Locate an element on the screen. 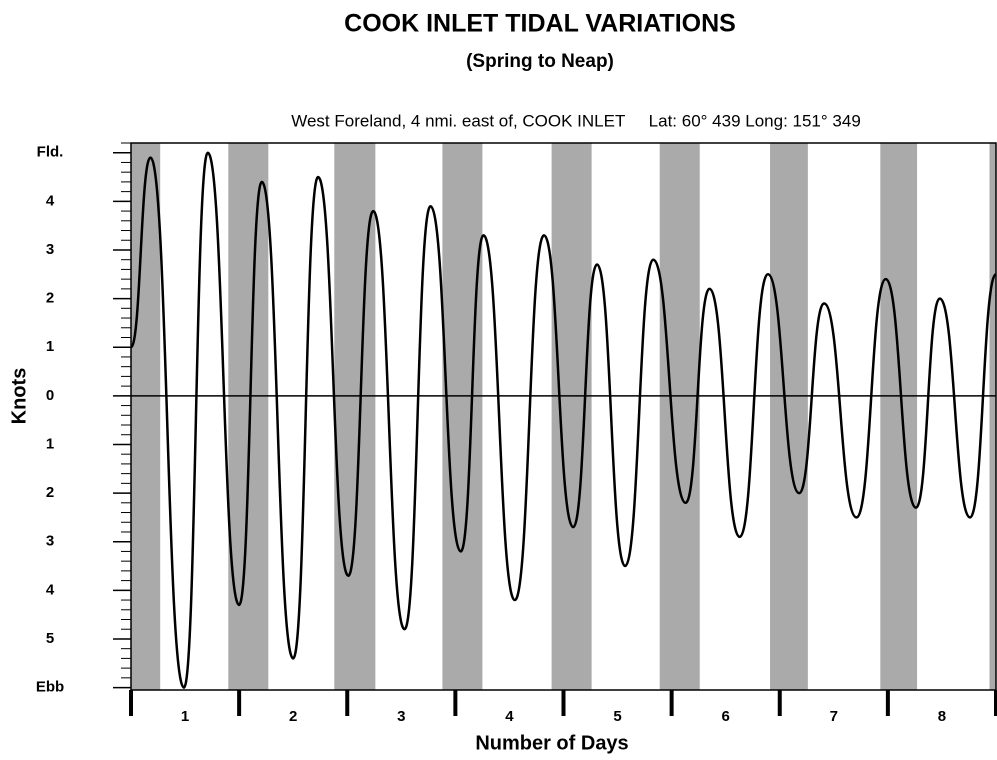  x-tick-label: 3 is located at coordinates (401, 716).